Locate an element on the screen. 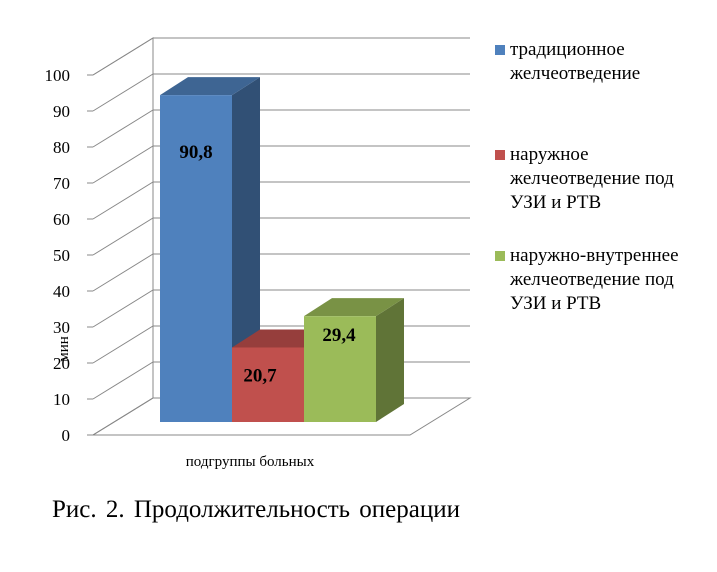 This screenshot has width=717, height=572. data-label: 20,7 is located at coordinates (260, 375).